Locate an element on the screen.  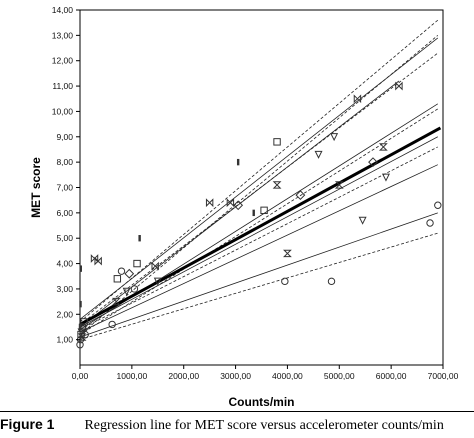
caption-rule is located at coordinates (237, 411).